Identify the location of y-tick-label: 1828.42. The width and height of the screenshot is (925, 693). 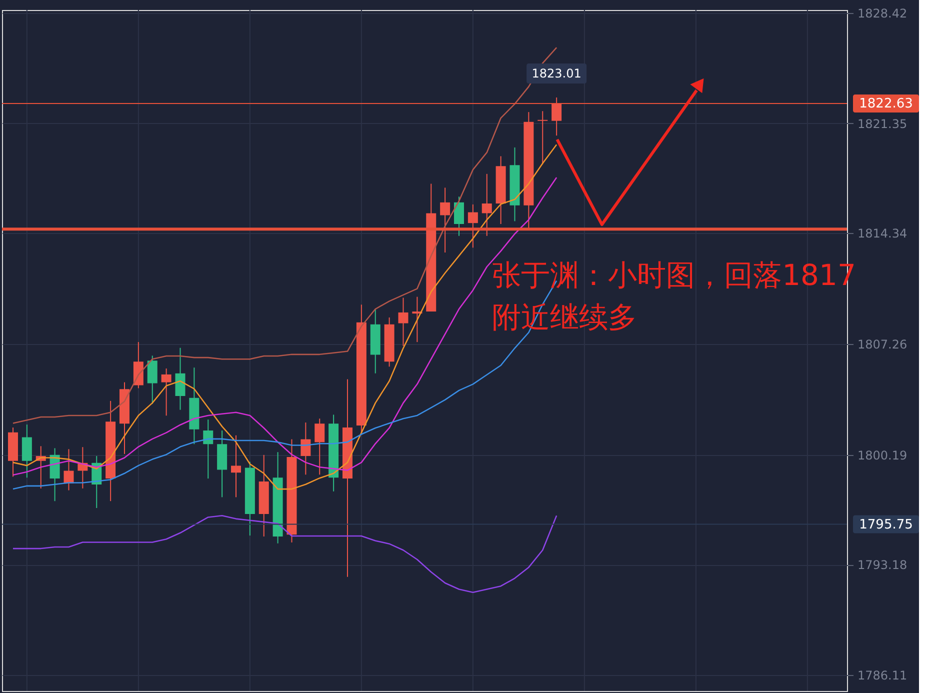
(883, 13).